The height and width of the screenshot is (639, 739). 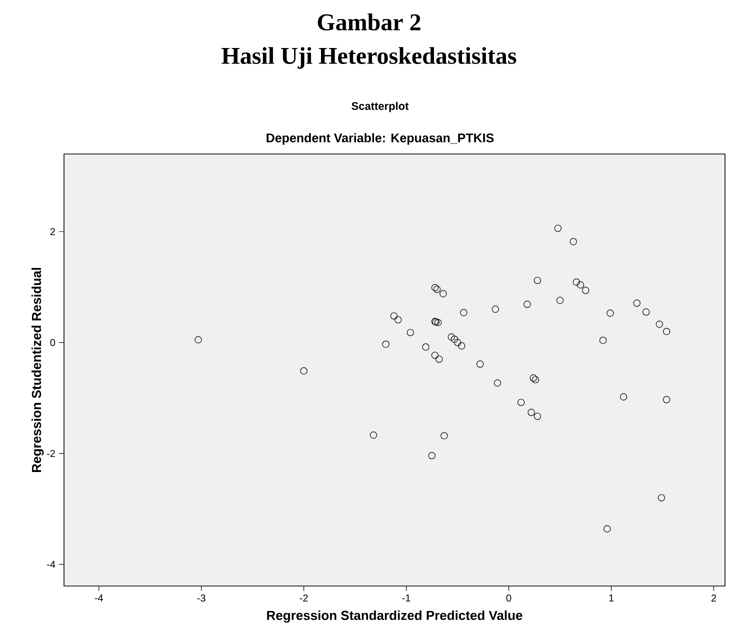 I want to click on x-tick-label: -4, so click(x=99, y=598).